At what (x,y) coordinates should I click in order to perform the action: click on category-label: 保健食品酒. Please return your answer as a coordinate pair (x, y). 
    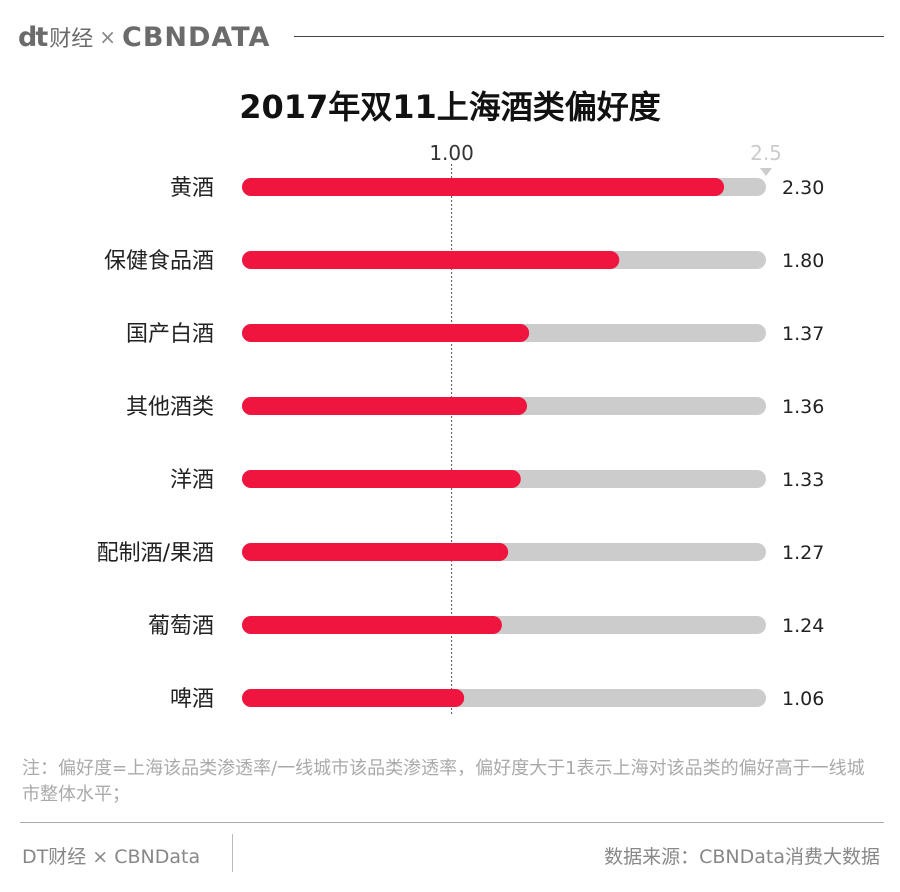
    Looking at the image, I should click on (159, 261).